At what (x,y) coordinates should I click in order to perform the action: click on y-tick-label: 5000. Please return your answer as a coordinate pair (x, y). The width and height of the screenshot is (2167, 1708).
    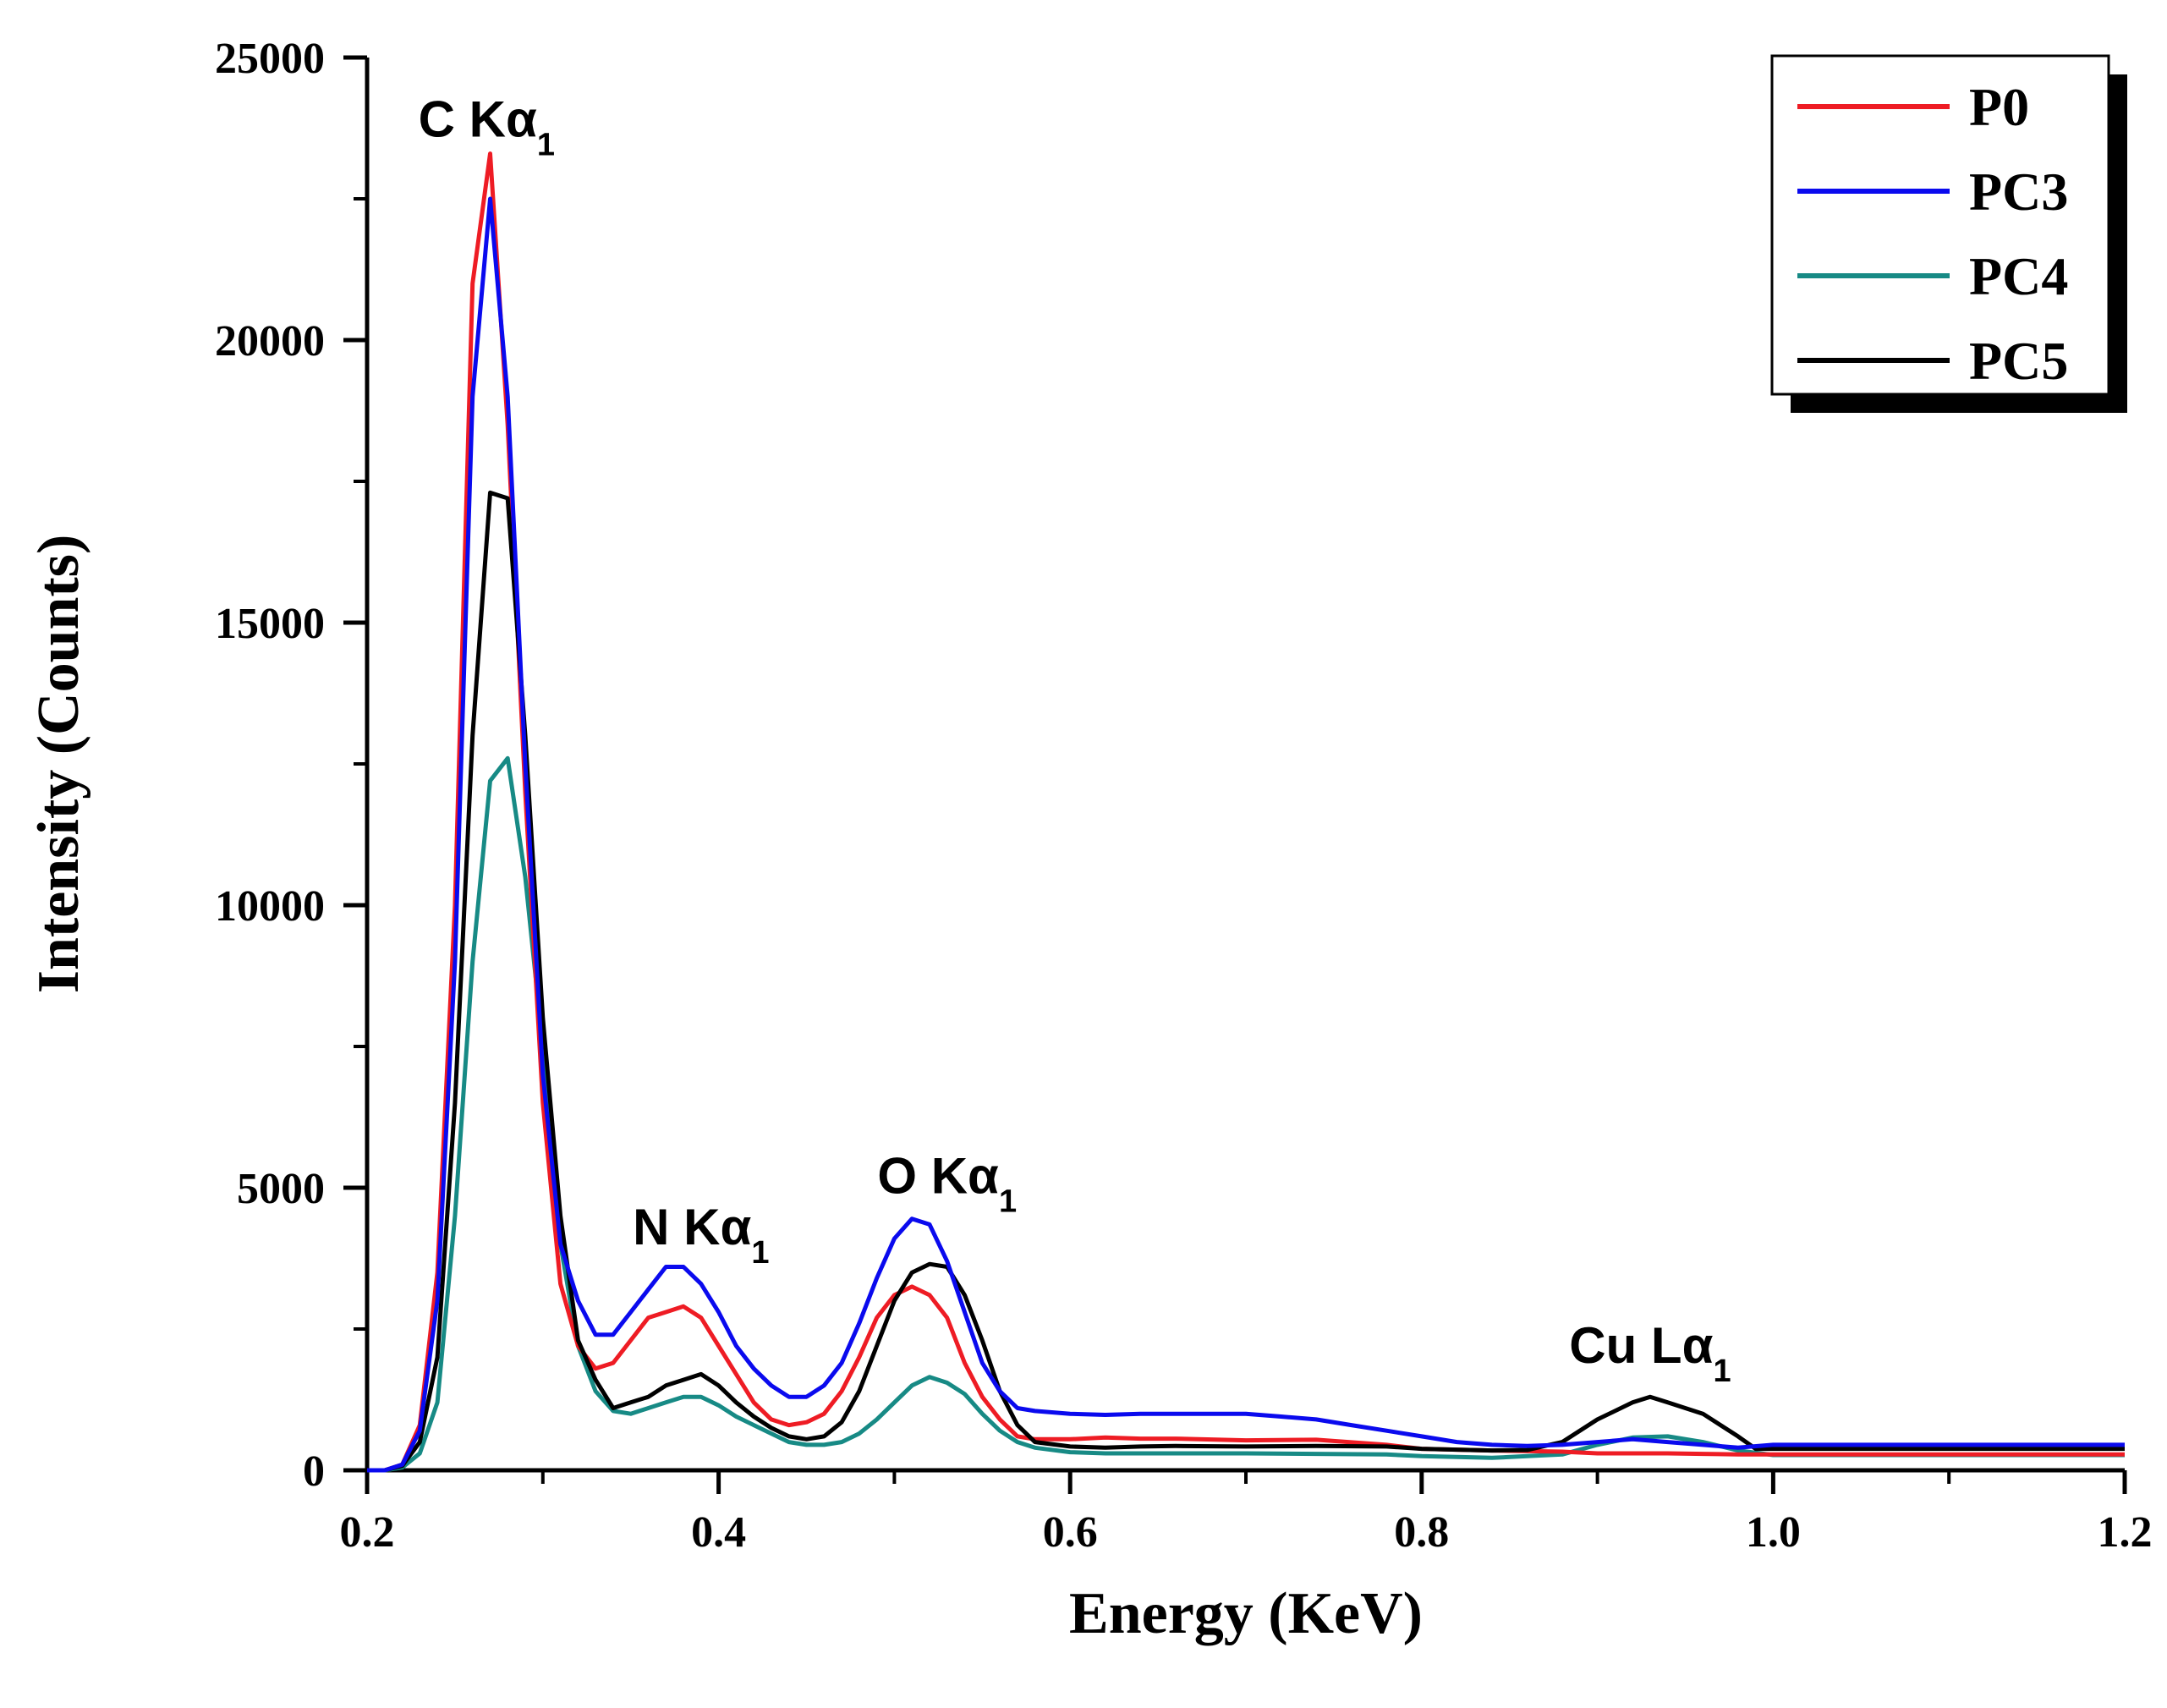
    Looking at the image, I should click on (281, 1189).